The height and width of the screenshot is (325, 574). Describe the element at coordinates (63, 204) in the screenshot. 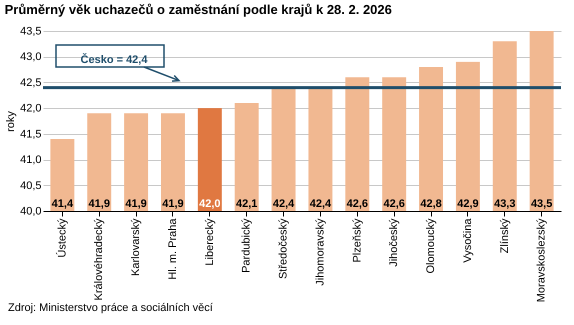

I see `data-label: 41,4` at that location.